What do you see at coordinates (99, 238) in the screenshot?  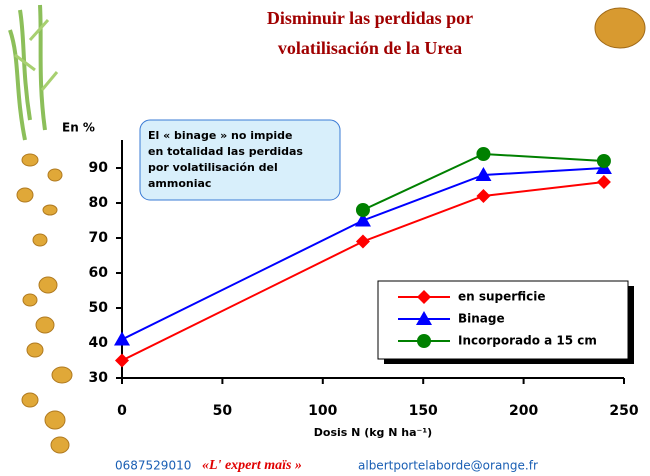 I see `y-tick-label: 70` at bounding box center [99, 238].